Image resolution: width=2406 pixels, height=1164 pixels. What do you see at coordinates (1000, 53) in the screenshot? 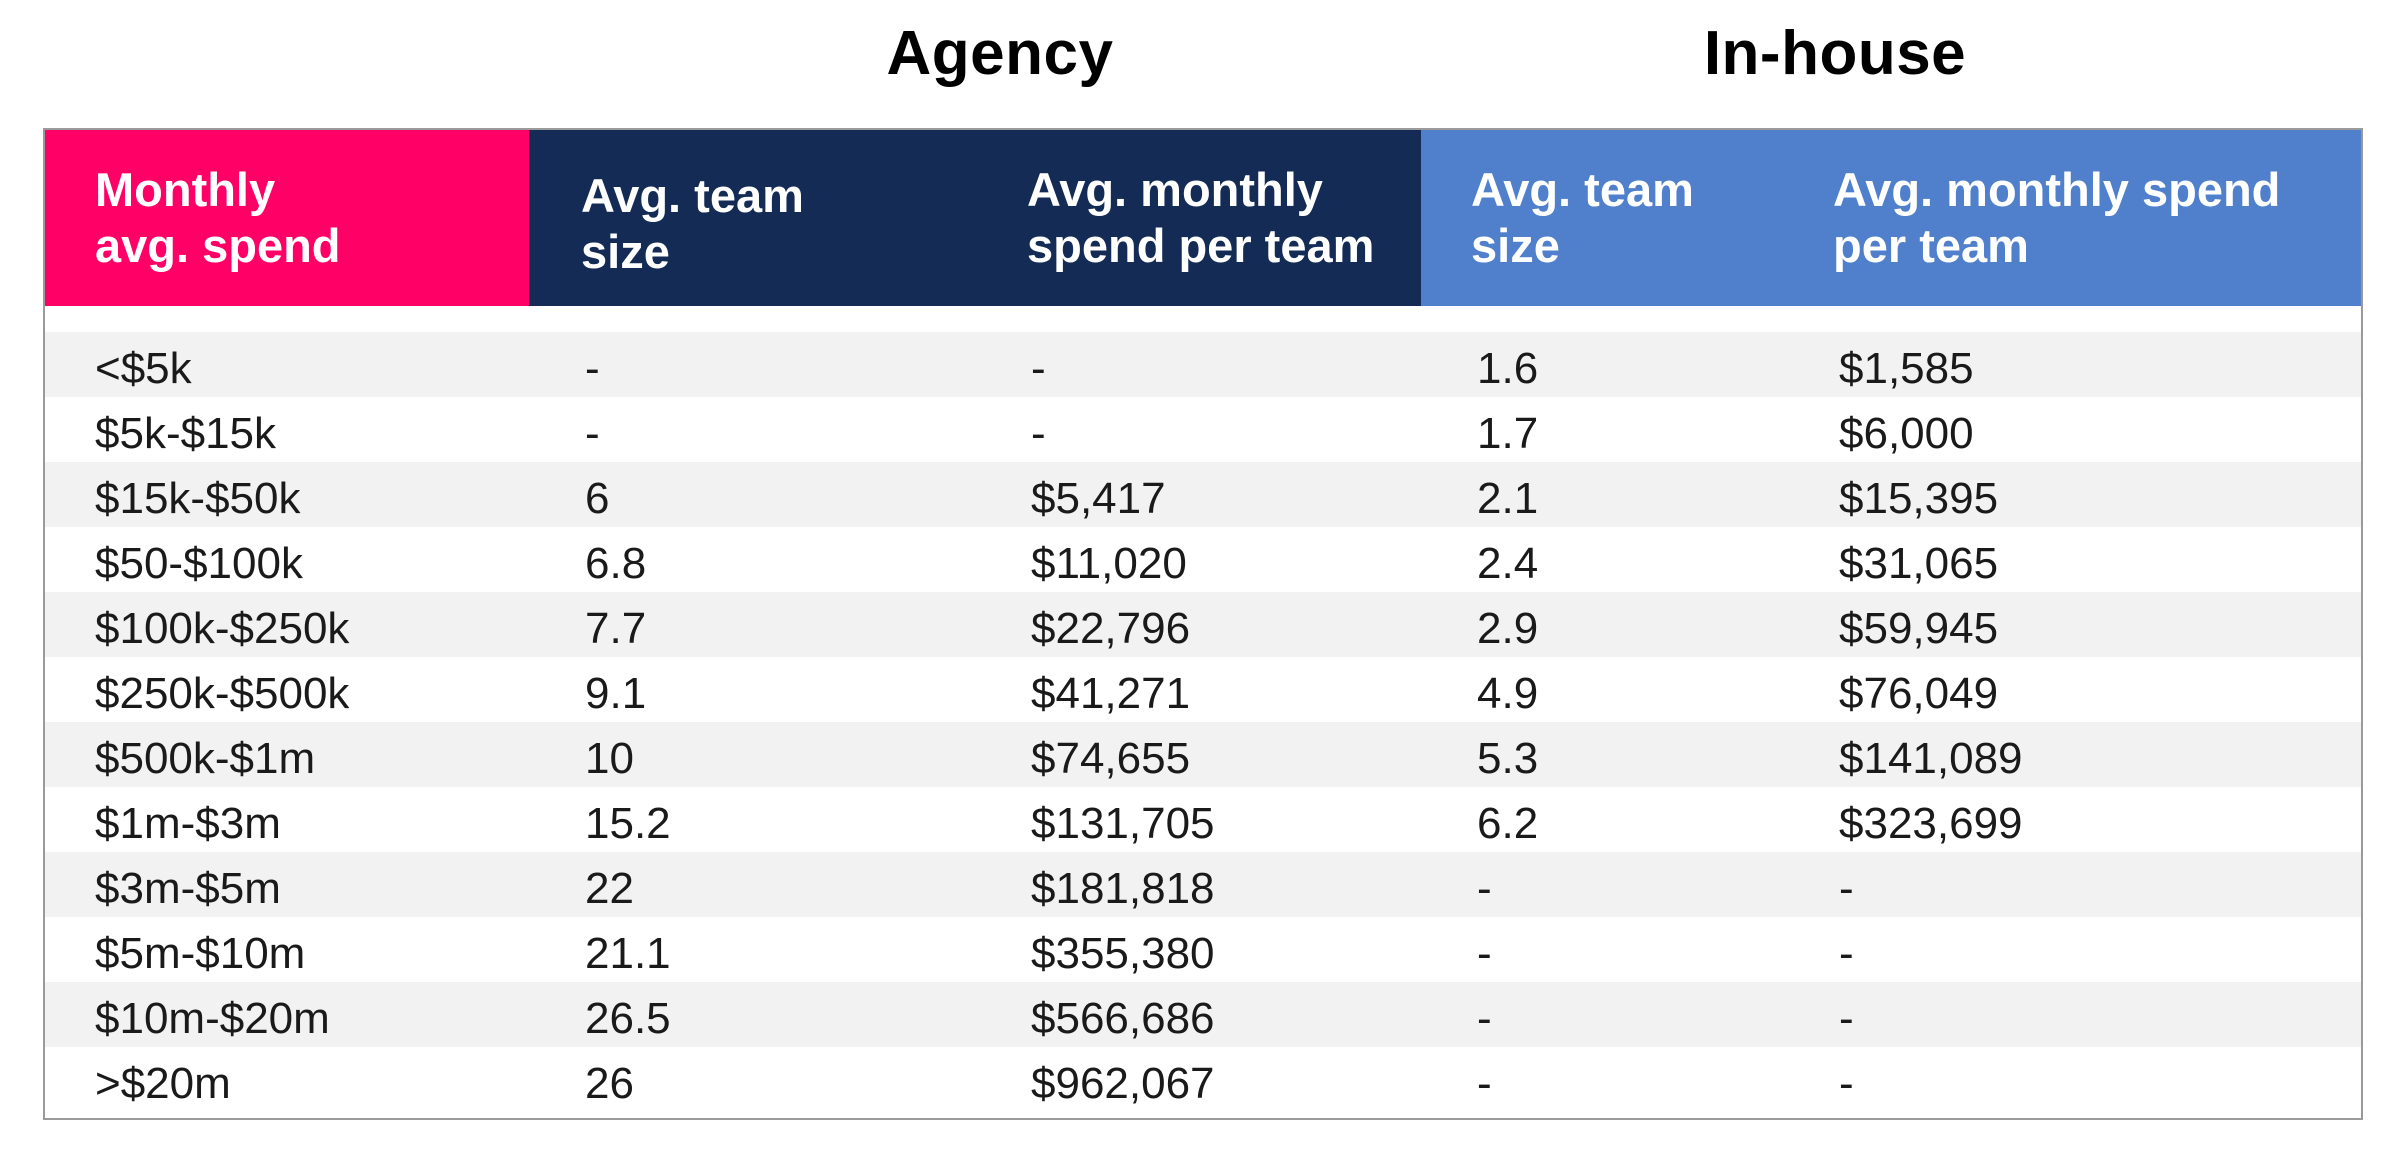
I see `group-title-agency: Agency` at bounding box center [1000, 53].